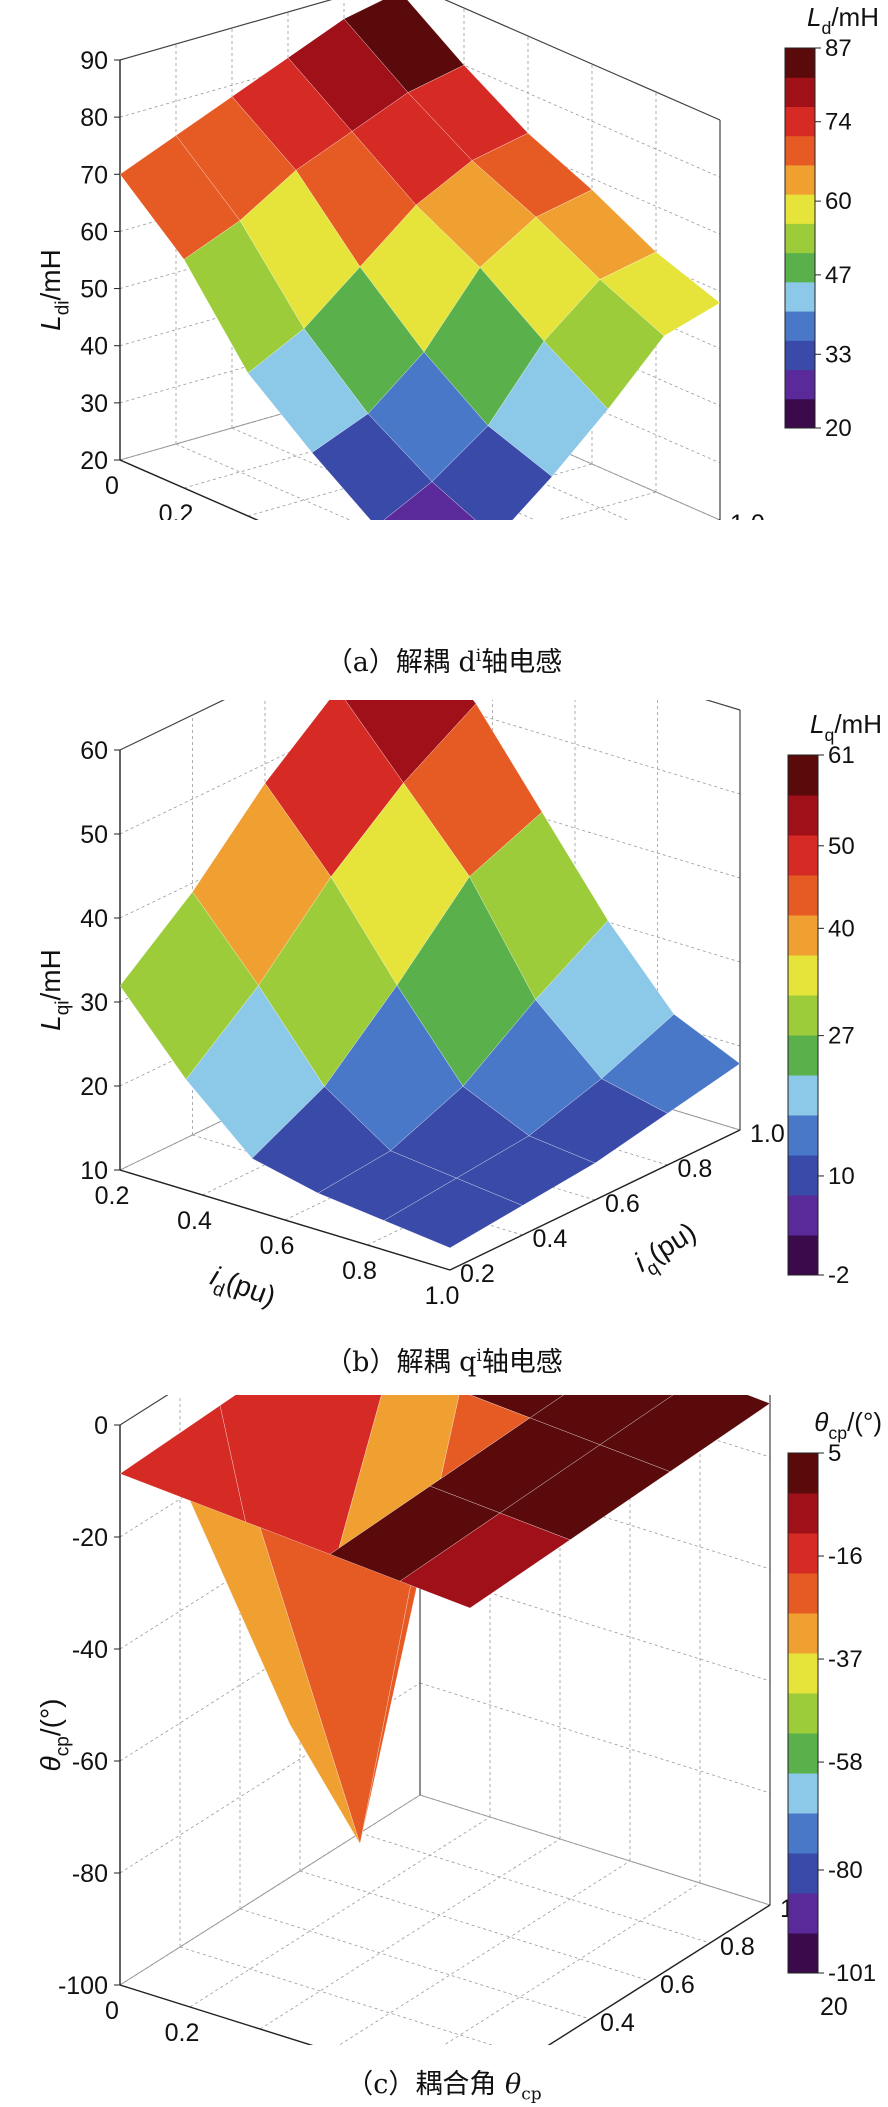  I want to click on axis1-line, so click(285, 1220).